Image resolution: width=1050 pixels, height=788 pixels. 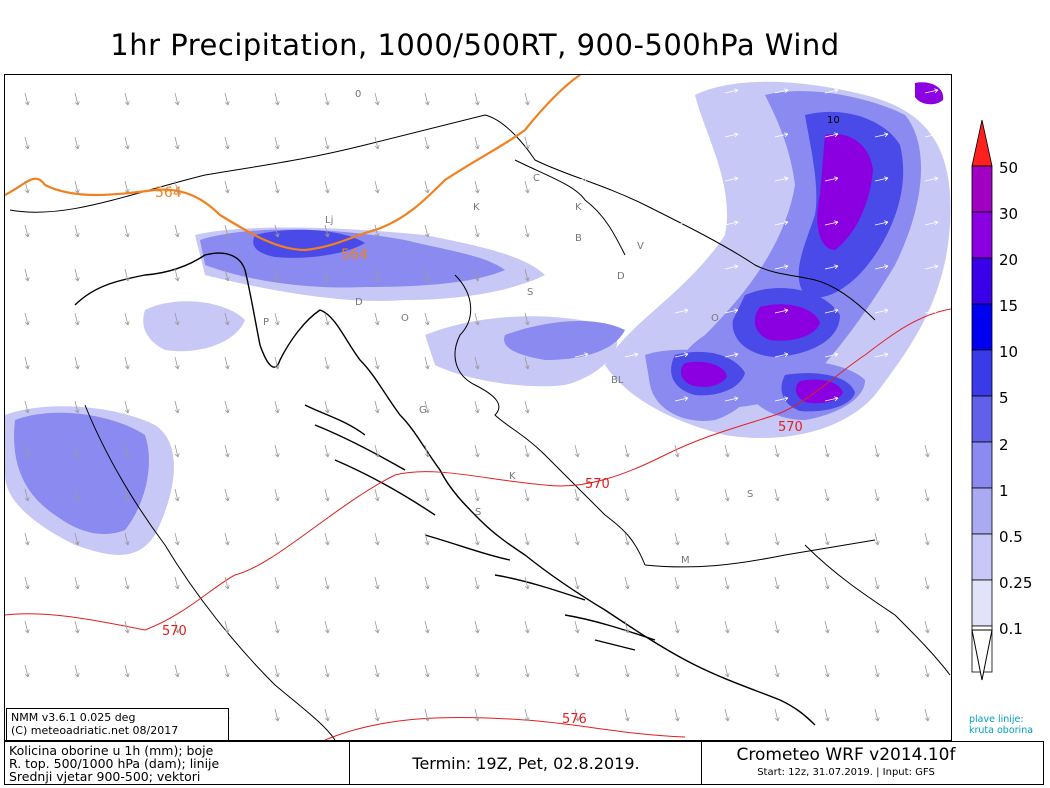 I want to click on copyright: (C) meteoadriatic.net 08/2017, so click(x=95, y=730).